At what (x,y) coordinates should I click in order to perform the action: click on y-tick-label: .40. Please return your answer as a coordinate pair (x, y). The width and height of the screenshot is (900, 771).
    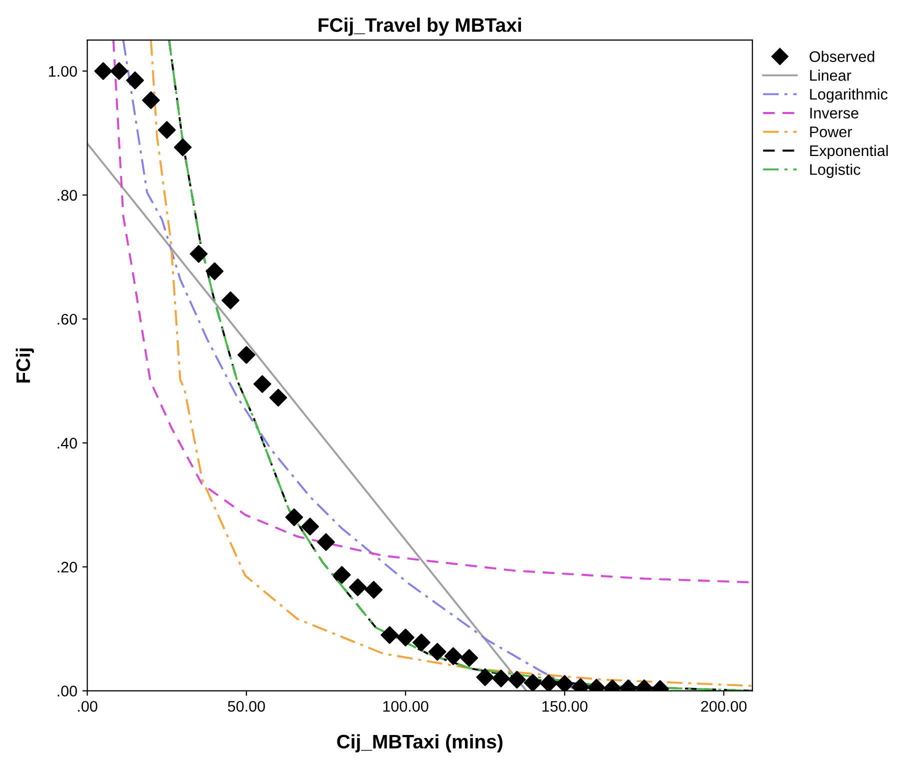
    Looking at the image, I should click on (67, 443).